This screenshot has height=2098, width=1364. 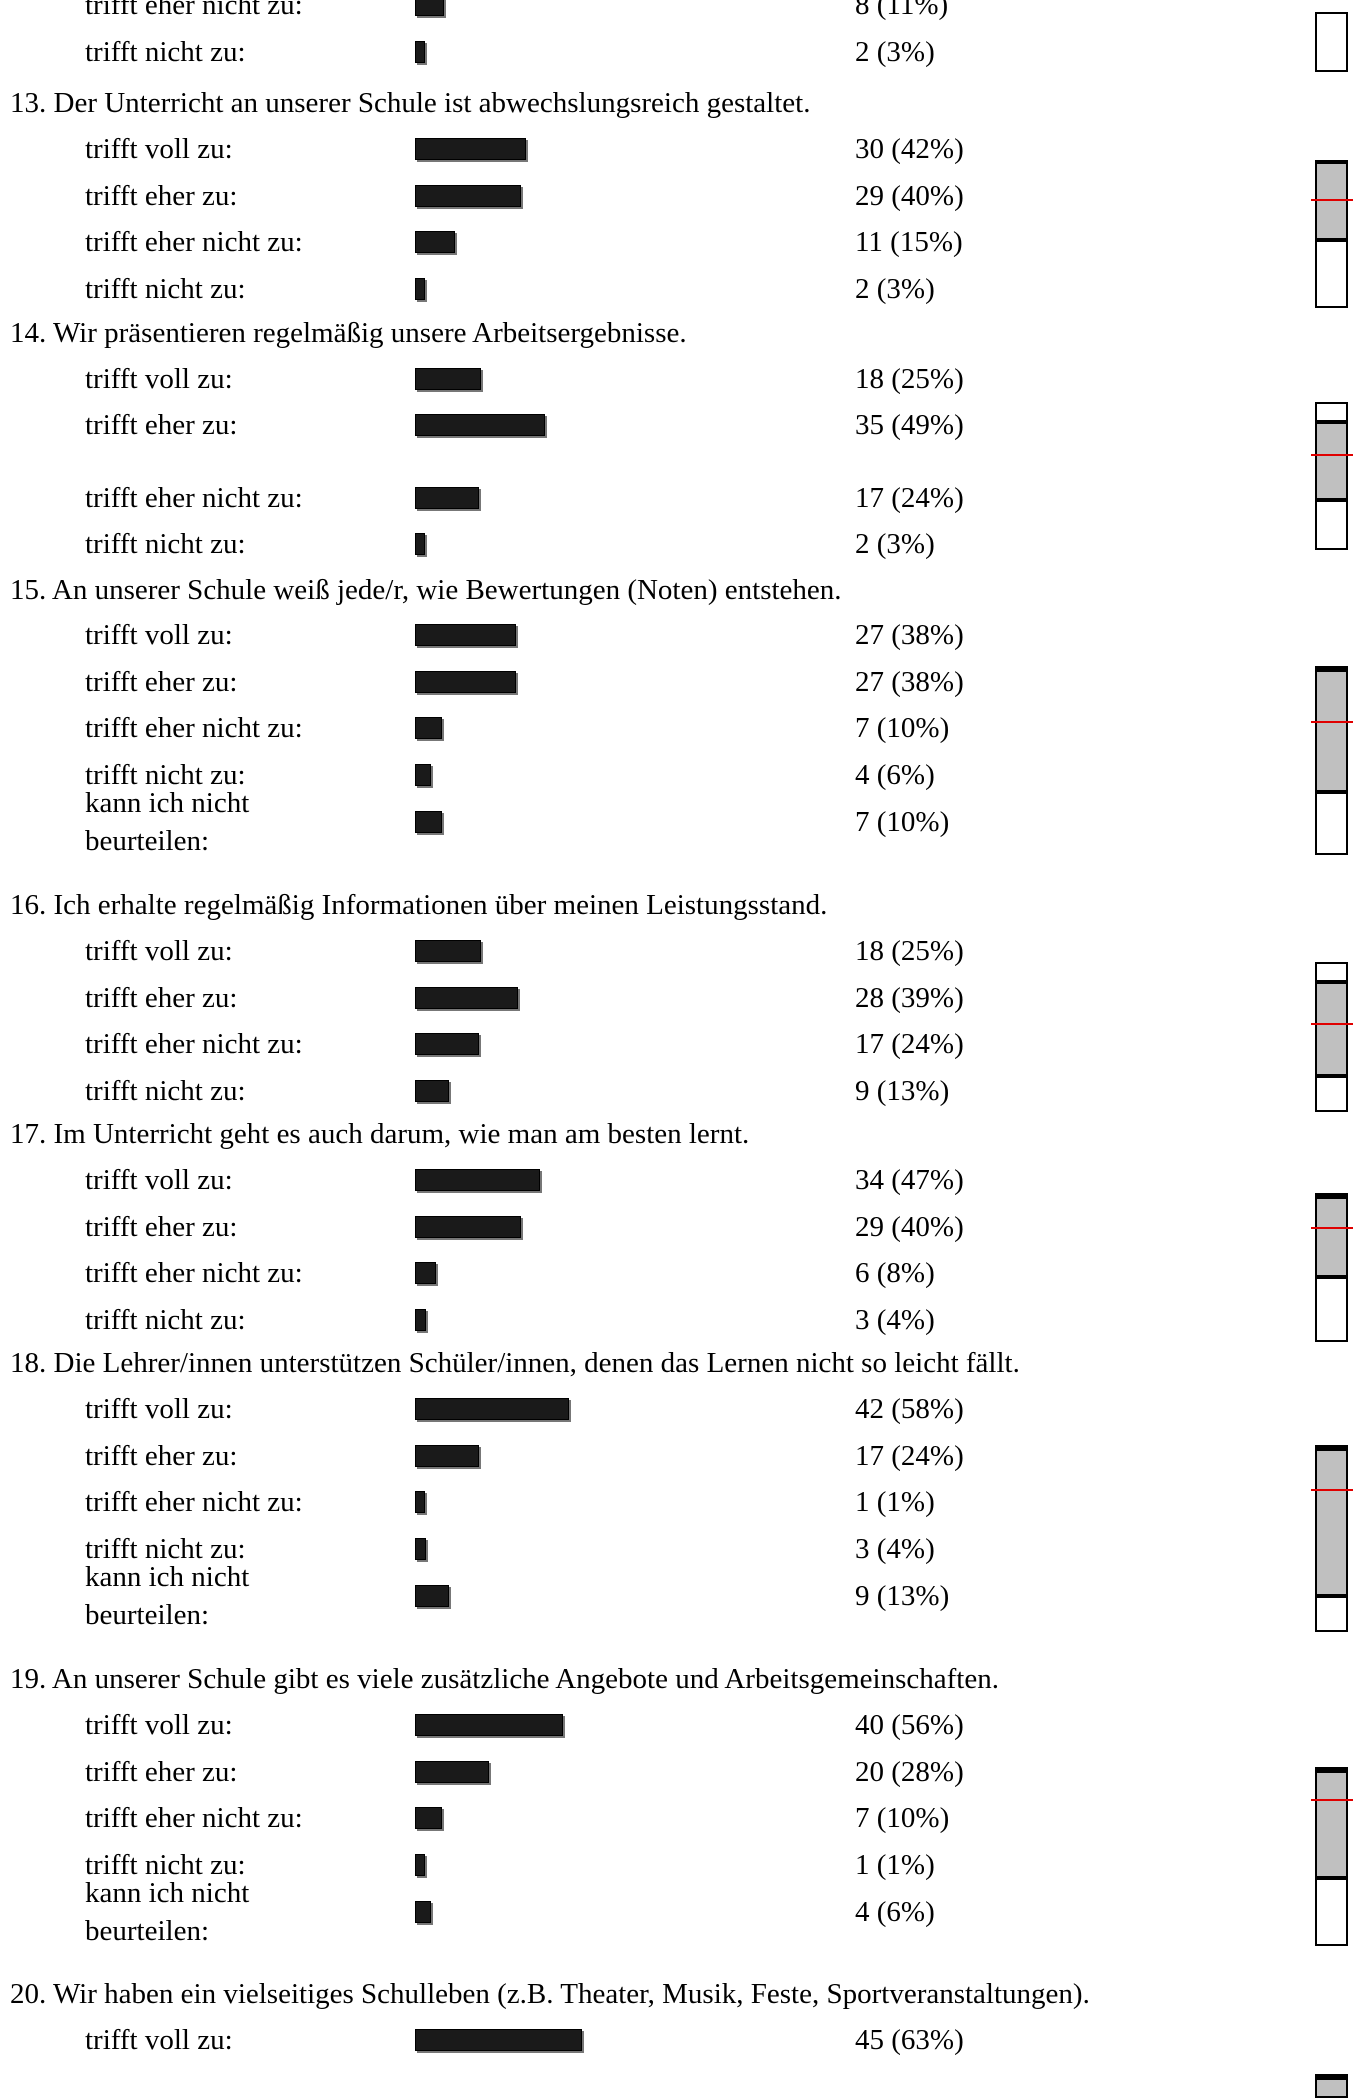 What do you see at coordinates (909, 1227) in the screenshot?
I see `response-count: 29 (40%)` at bounding box center [909, 1227].